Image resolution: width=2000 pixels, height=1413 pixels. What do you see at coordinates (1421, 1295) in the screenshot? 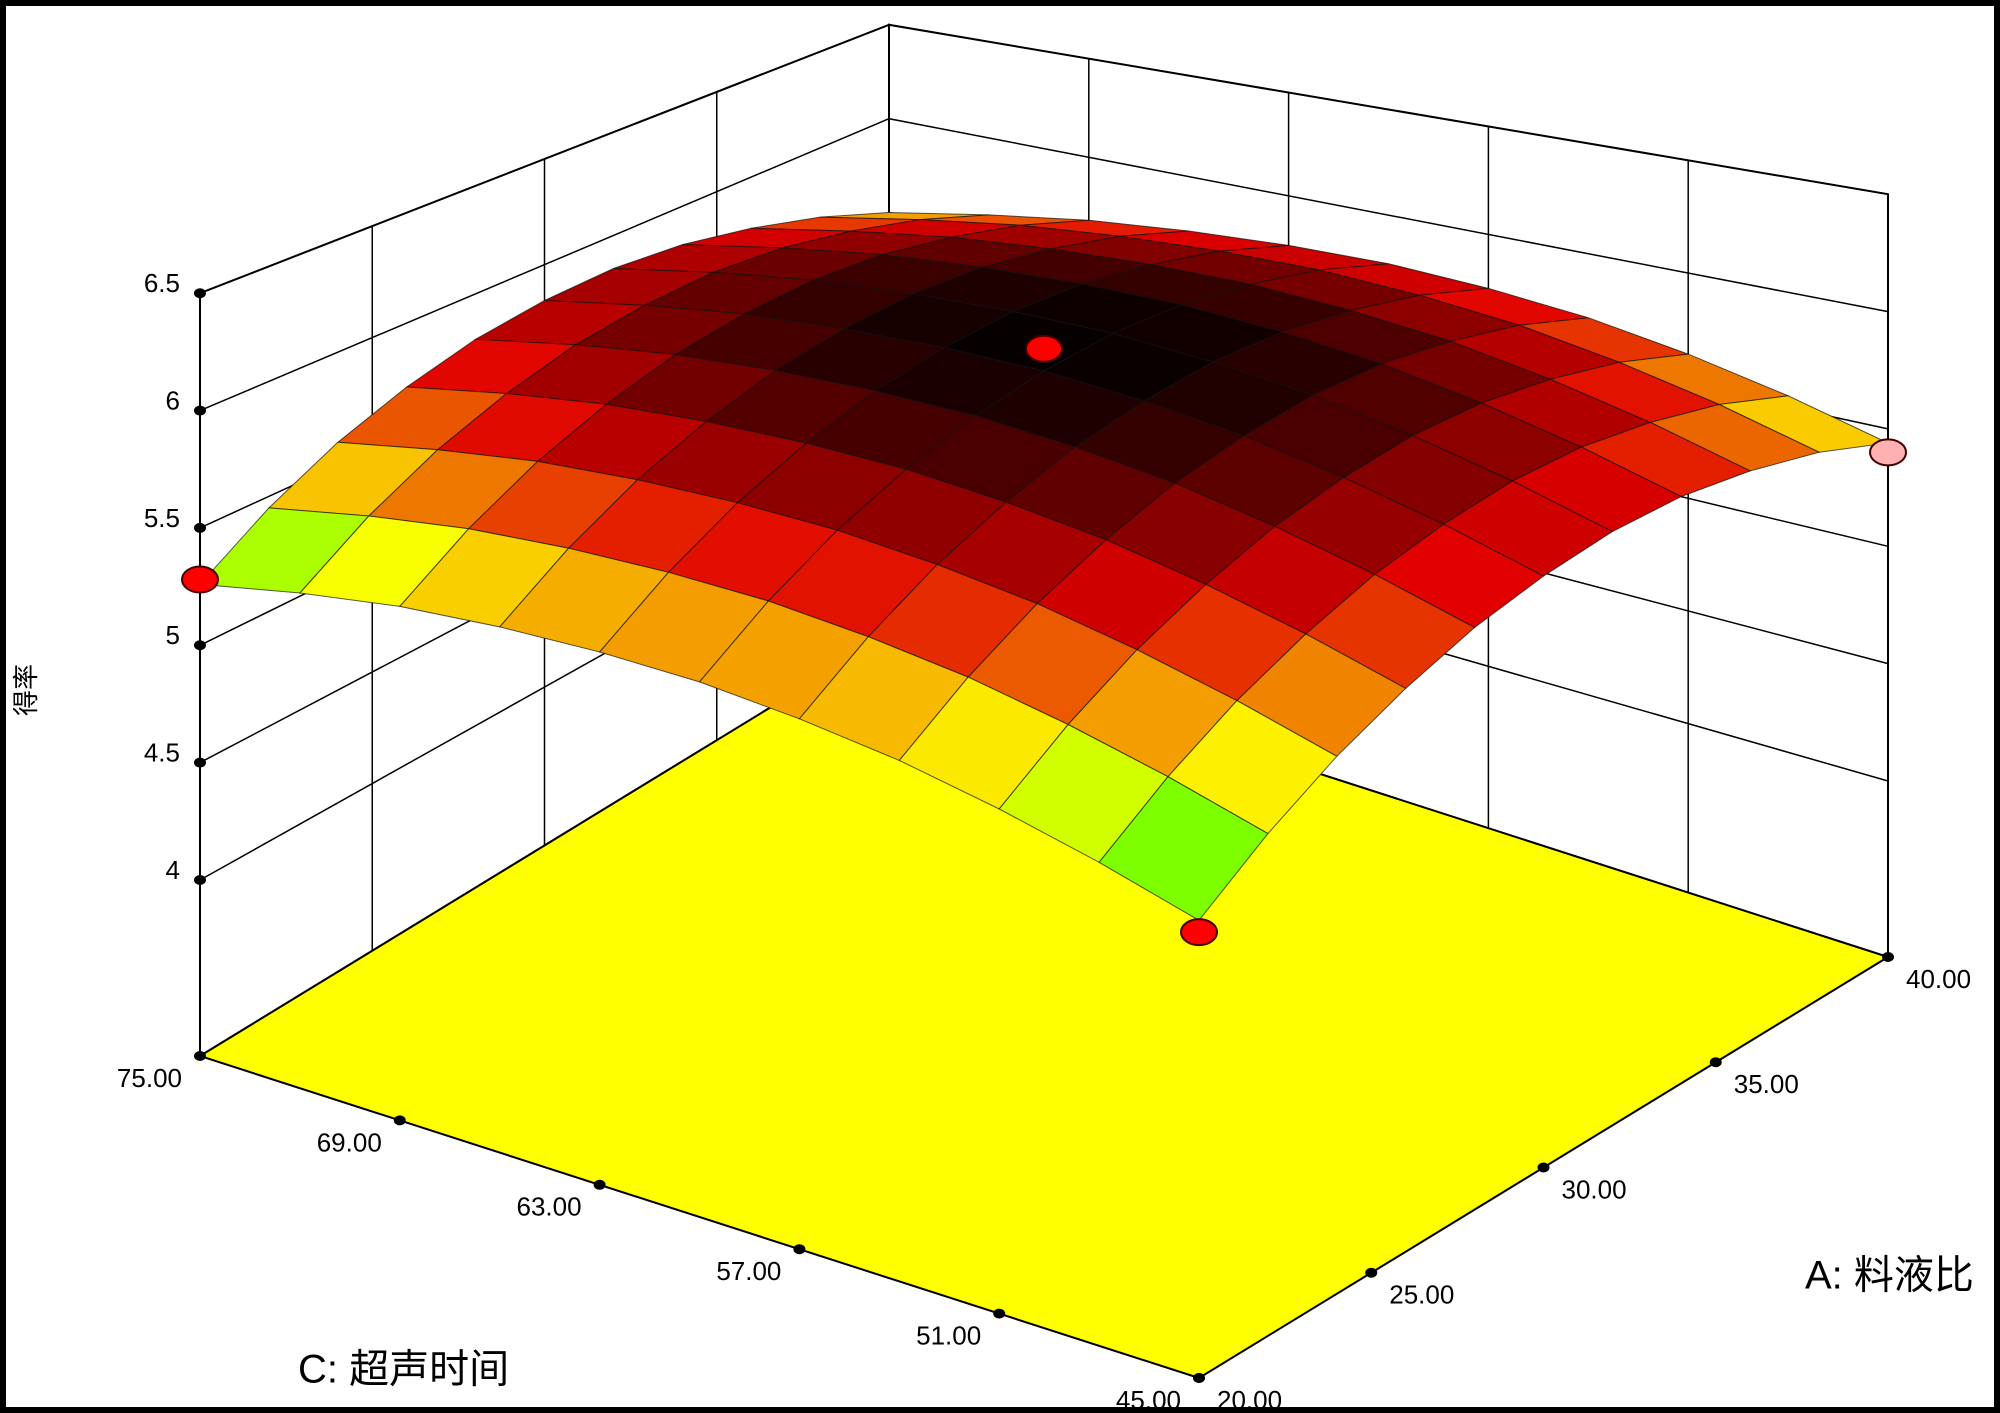
I see `x-tick-label: 25.00` at bounding box center [1421, 1295].